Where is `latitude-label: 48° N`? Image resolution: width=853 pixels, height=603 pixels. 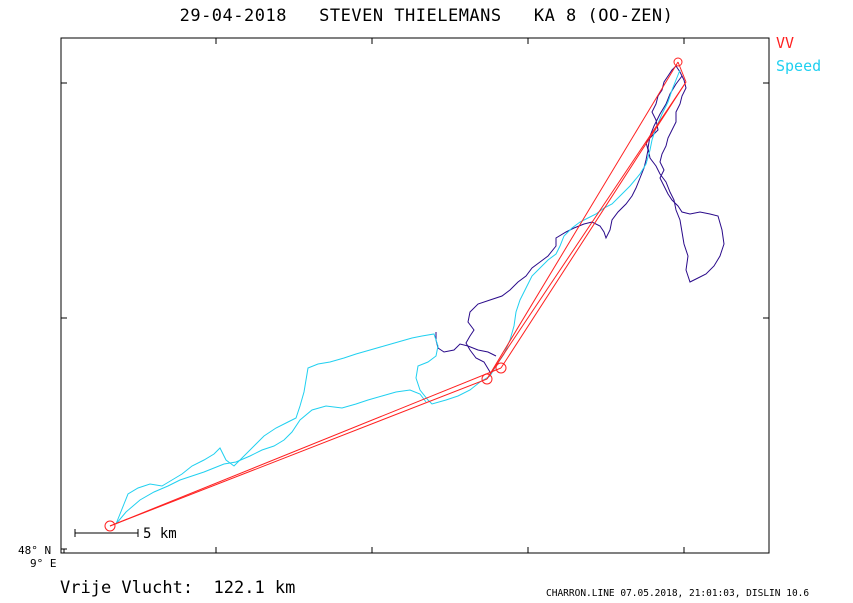 latitude-label: 48° N is located at coordinates (35, 550).